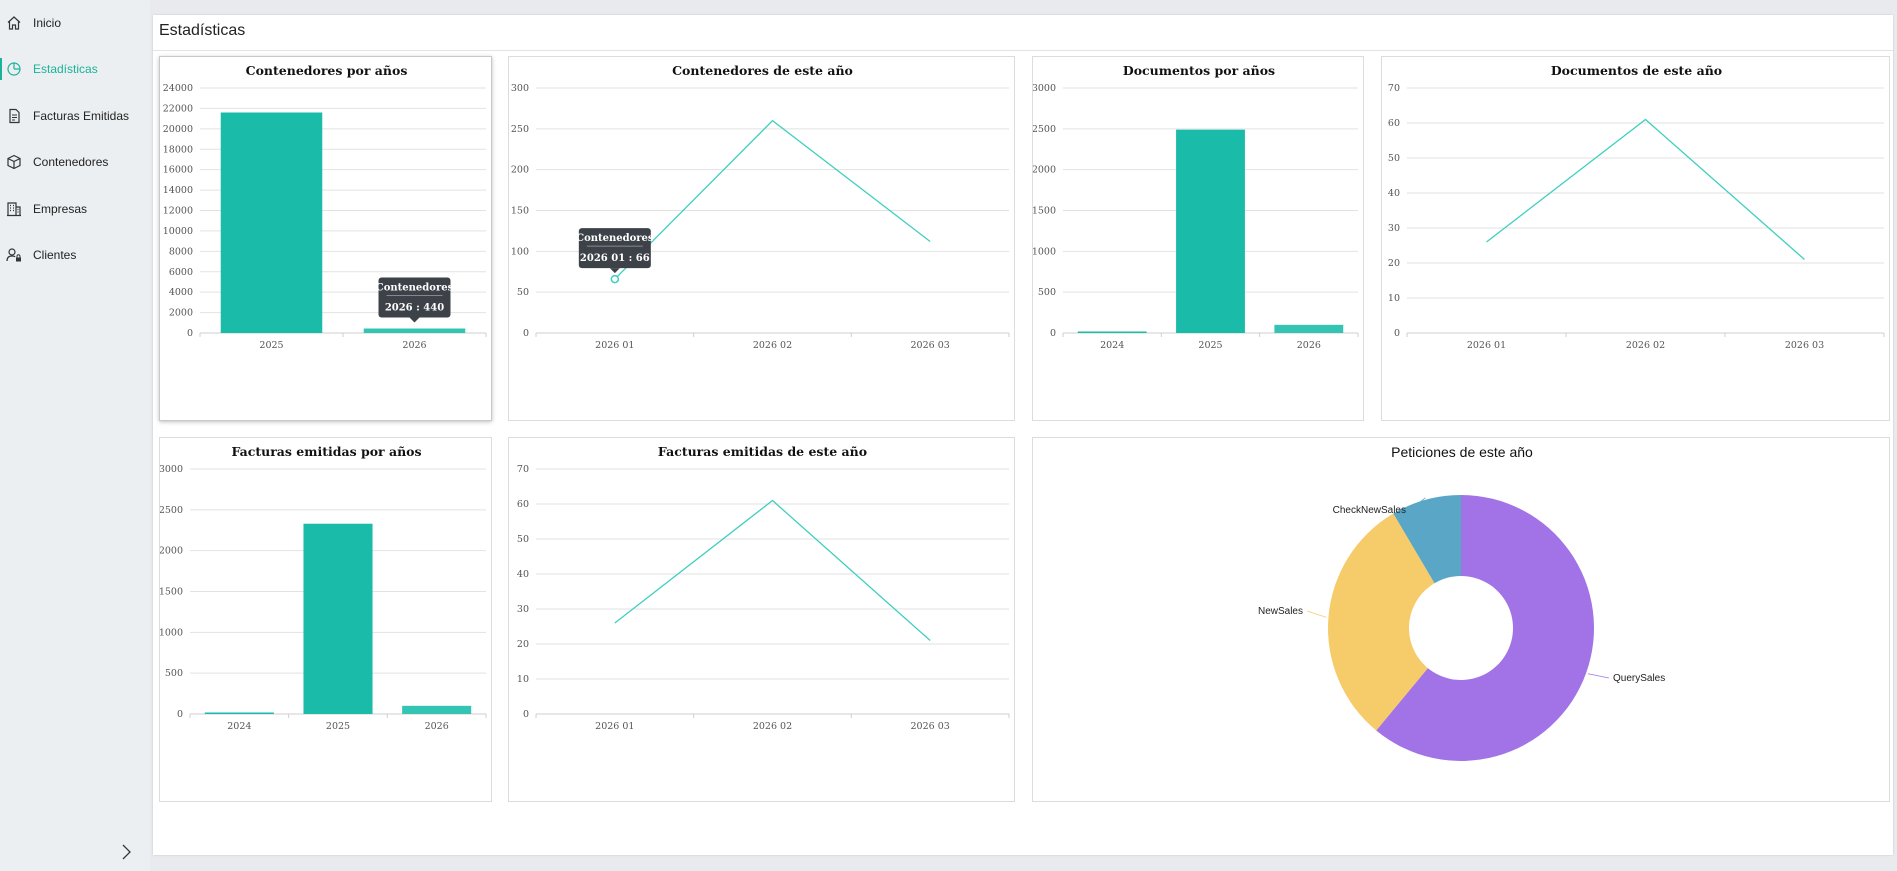 This screenshot has height=871, width=1897. I want to click on chevron-right-icon, so click(126, 852).